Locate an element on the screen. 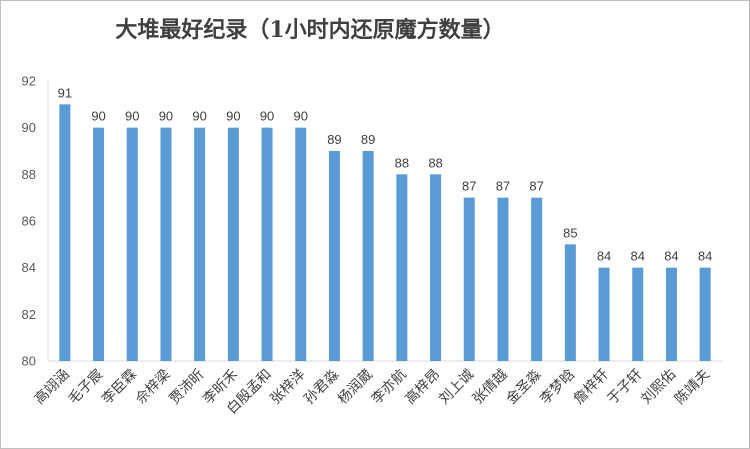 The height and width of the screenshot is (449, 750). x-tick-label: 贾沛昕 is located at coordinates (186, 387).